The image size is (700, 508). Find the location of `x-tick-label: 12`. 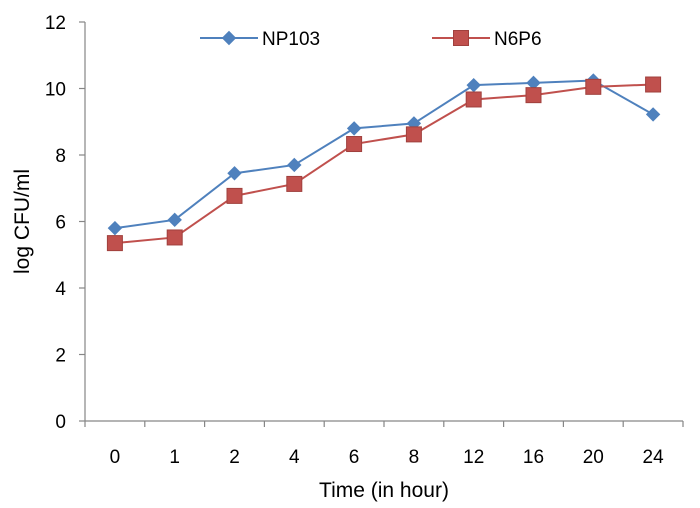

x-tick-label: 12 is located at coordinates (473, 457).